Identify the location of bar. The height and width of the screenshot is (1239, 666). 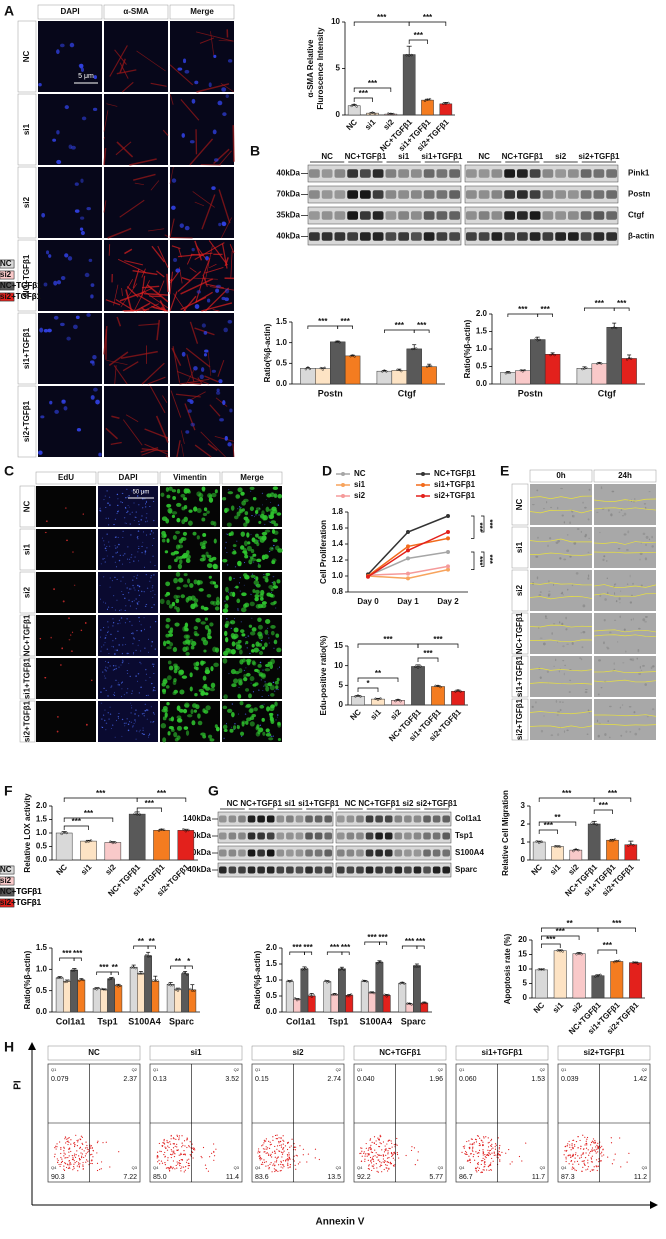
(594, 842).